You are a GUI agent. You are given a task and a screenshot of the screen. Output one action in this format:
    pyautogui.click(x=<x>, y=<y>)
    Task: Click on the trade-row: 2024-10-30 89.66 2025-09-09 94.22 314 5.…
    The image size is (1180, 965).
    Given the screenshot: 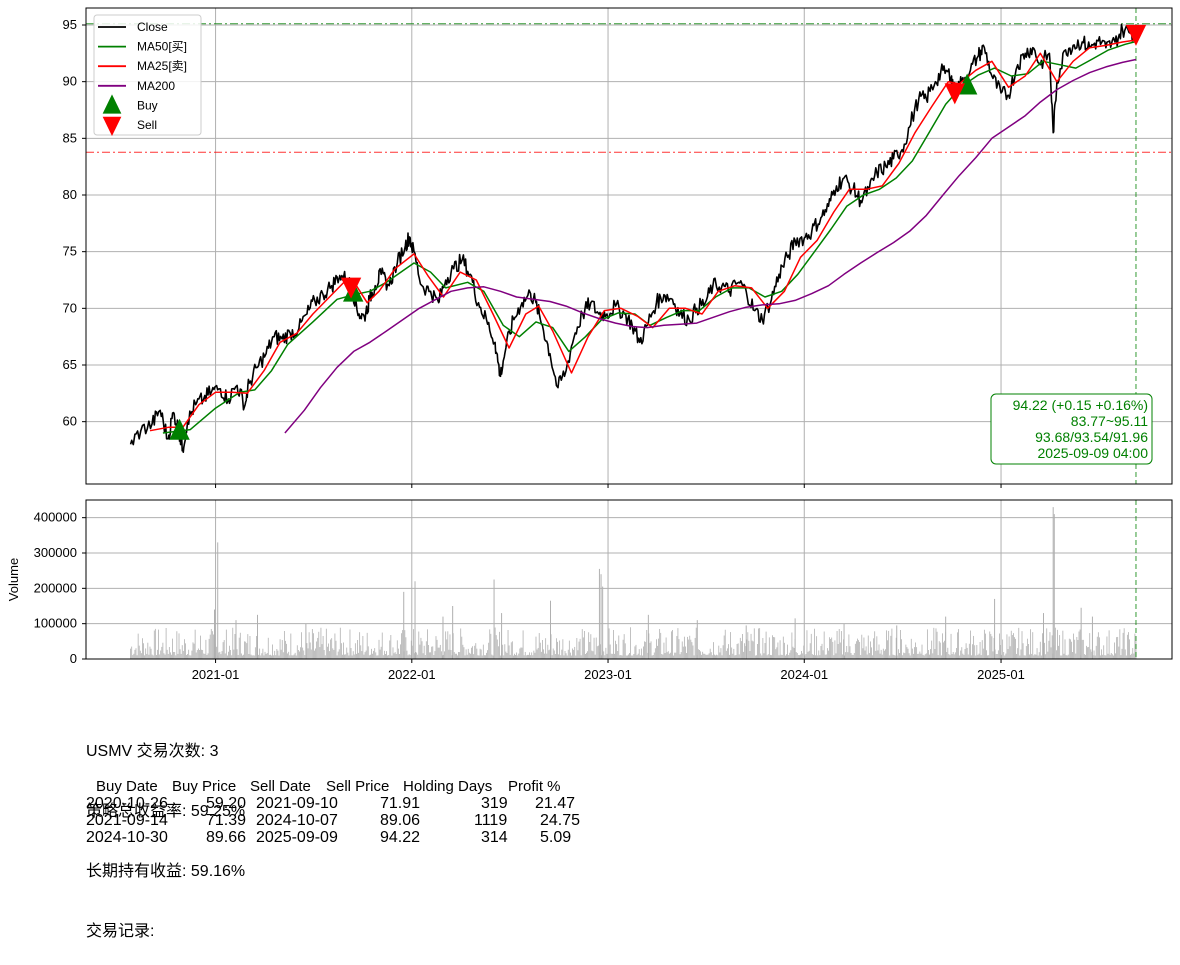 What is the action you would take?
    pyautogui.click(x=328, y=837)
    